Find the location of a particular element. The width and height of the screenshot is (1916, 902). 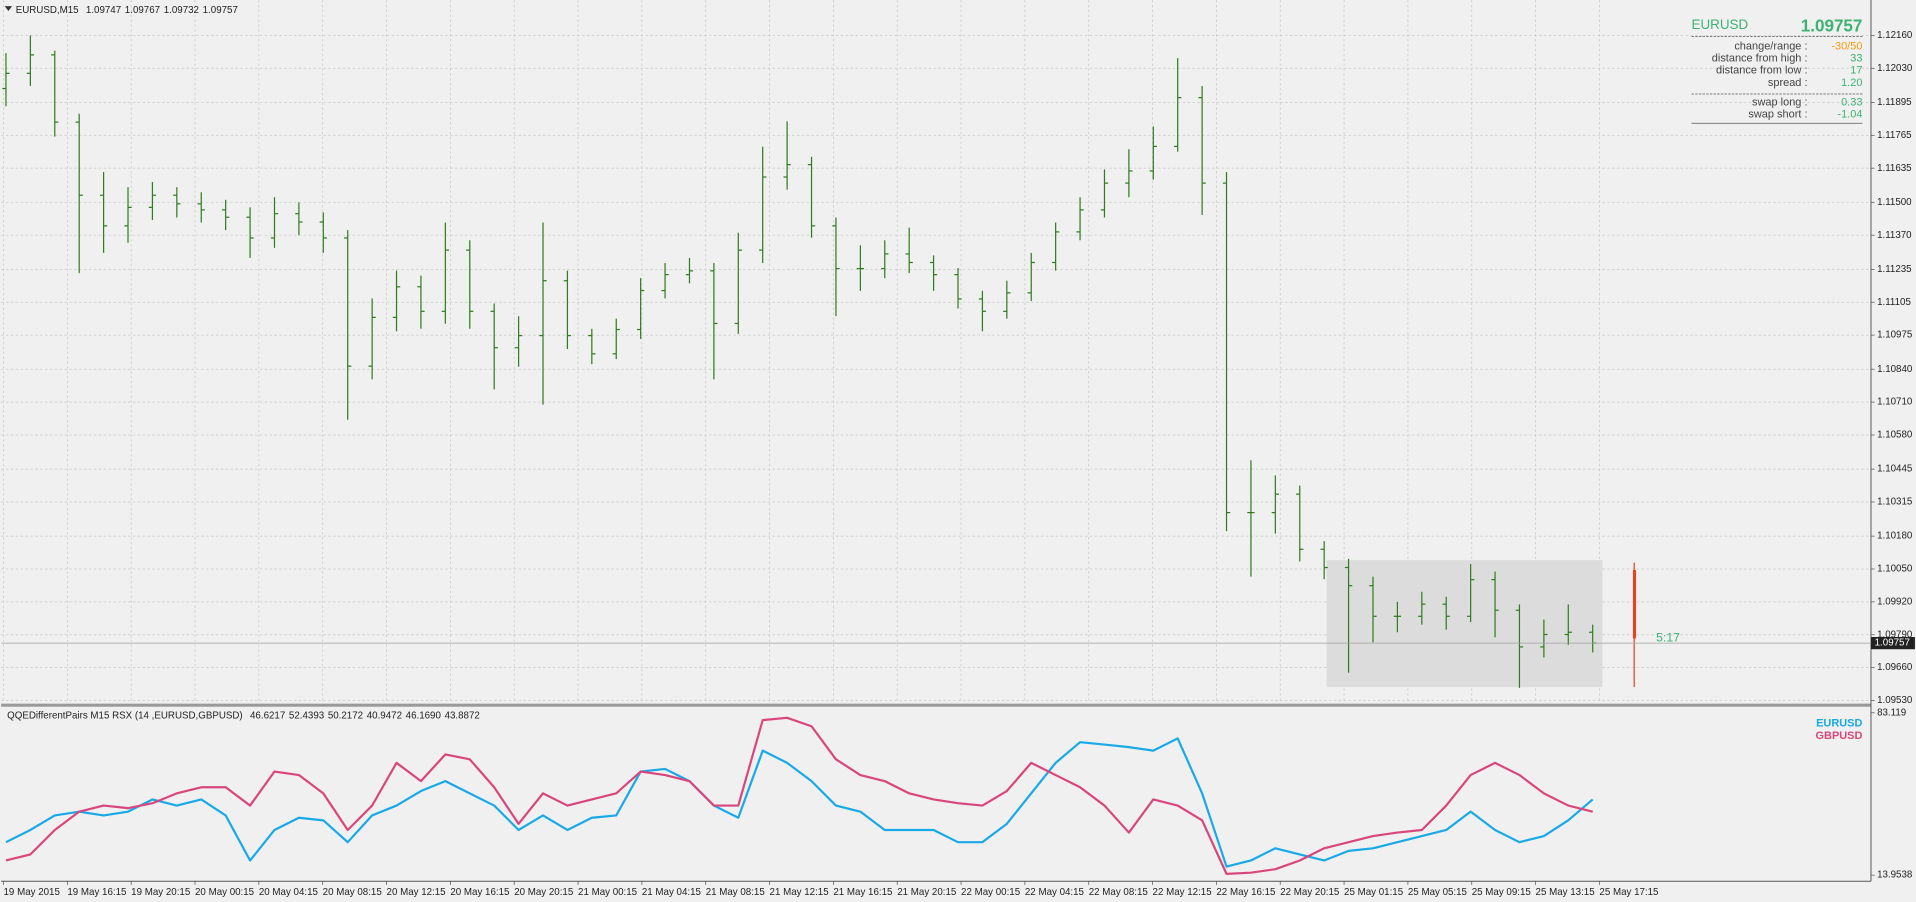

indicator-reading: 40.9472 is located at coordinates (384, 715).